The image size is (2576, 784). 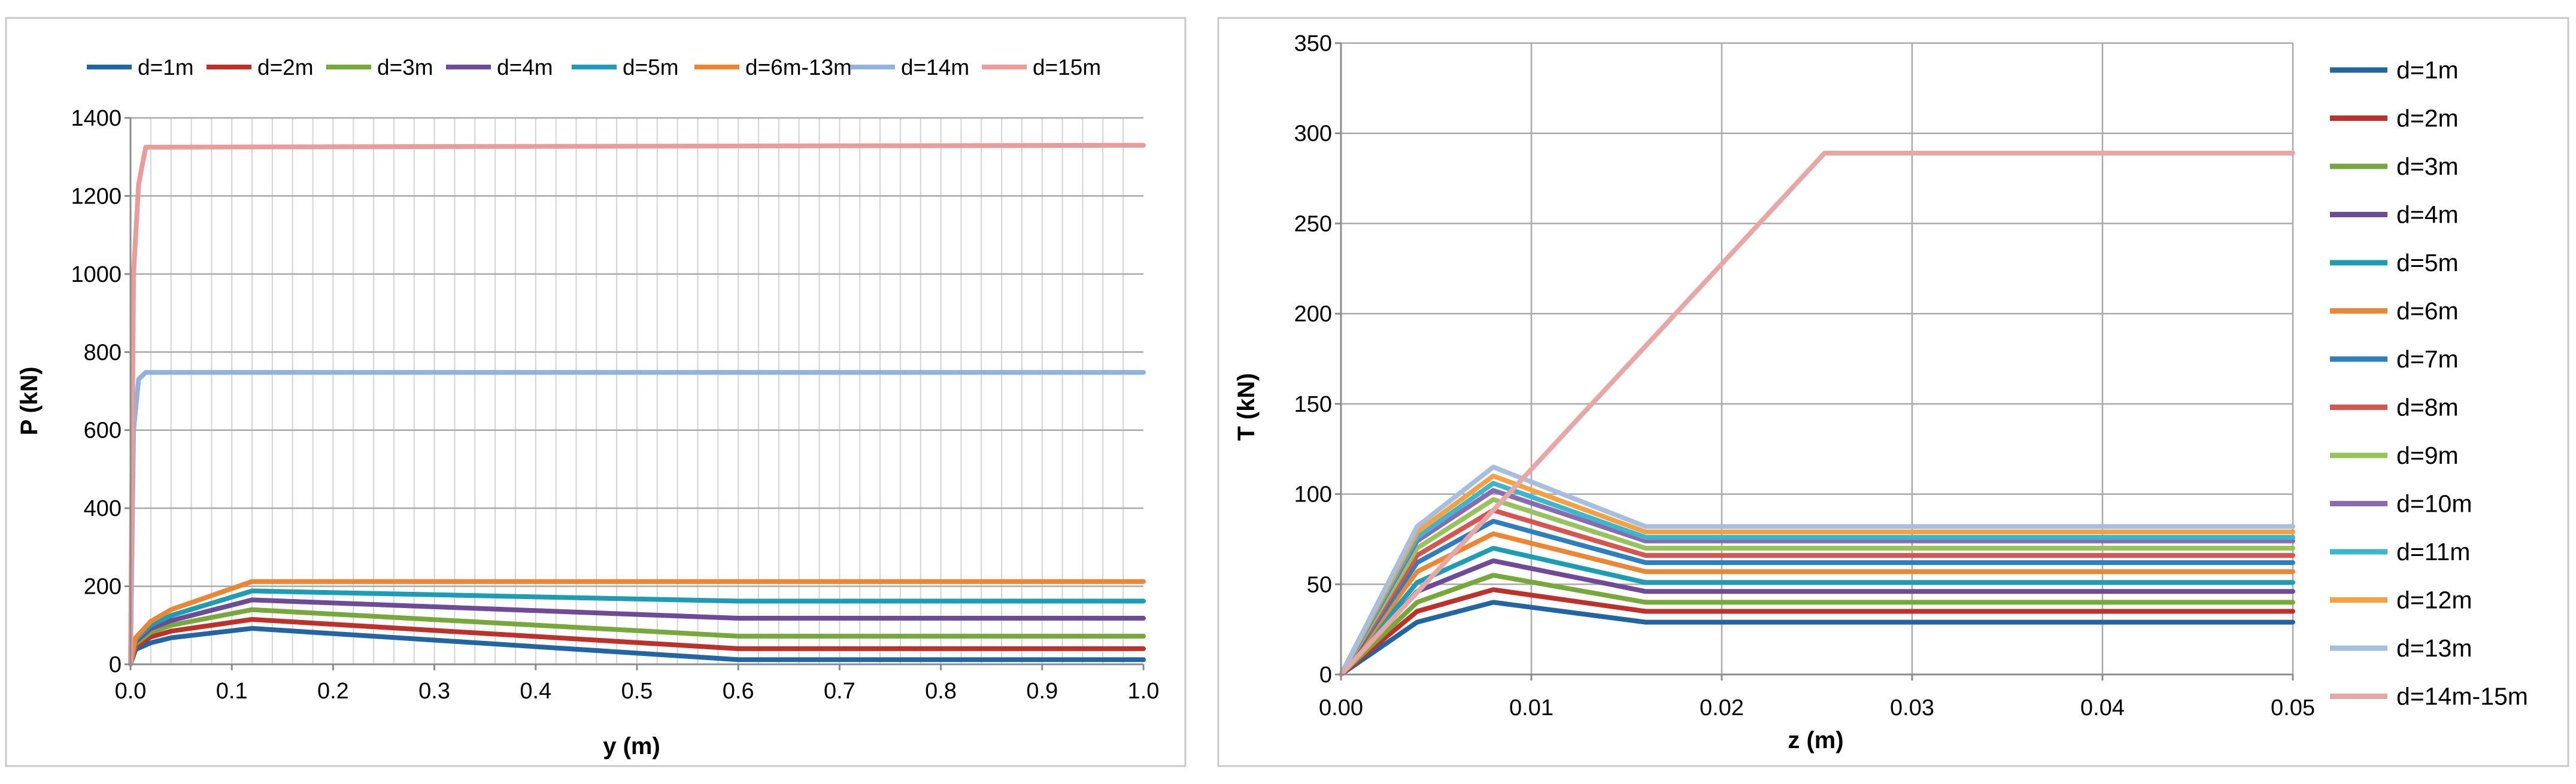 I want to click on y-tick-label: 1200, so click(x=96, y=197).